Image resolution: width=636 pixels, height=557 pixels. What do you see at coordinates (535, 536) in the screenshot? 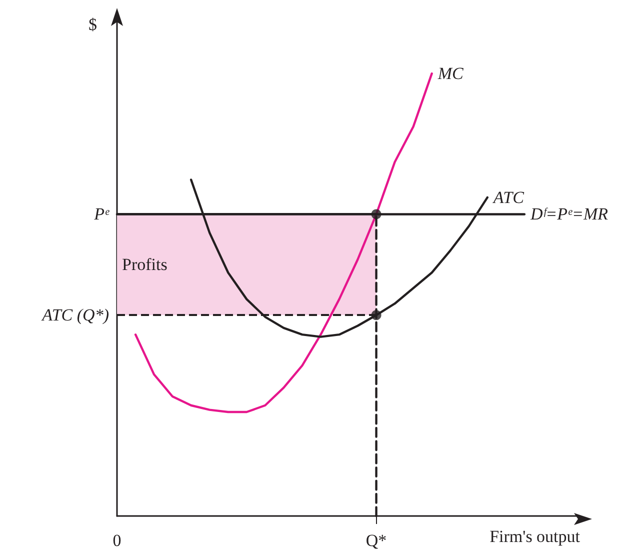
I see `x-axis-title: Firm's output` at bounding box center [535, 536].